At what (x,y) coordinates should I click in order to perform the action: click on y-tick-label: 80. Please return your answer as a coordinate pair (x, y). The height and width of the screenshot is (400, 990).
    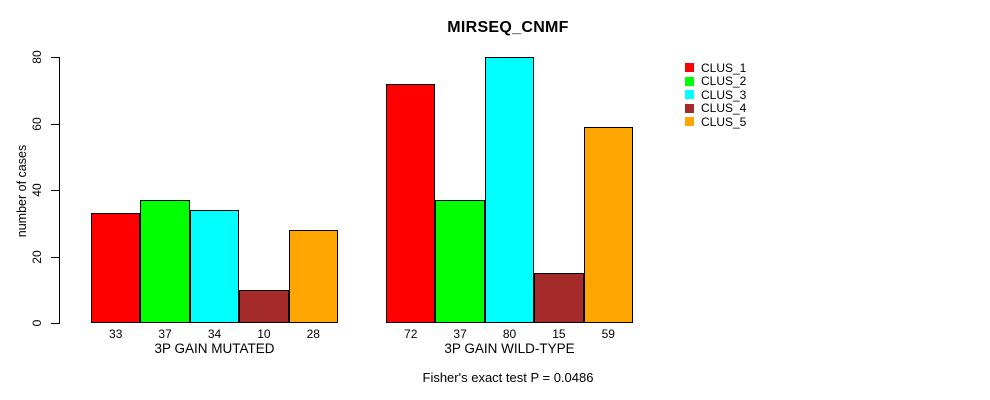
    Looking at the image, I should click on (37, 57).